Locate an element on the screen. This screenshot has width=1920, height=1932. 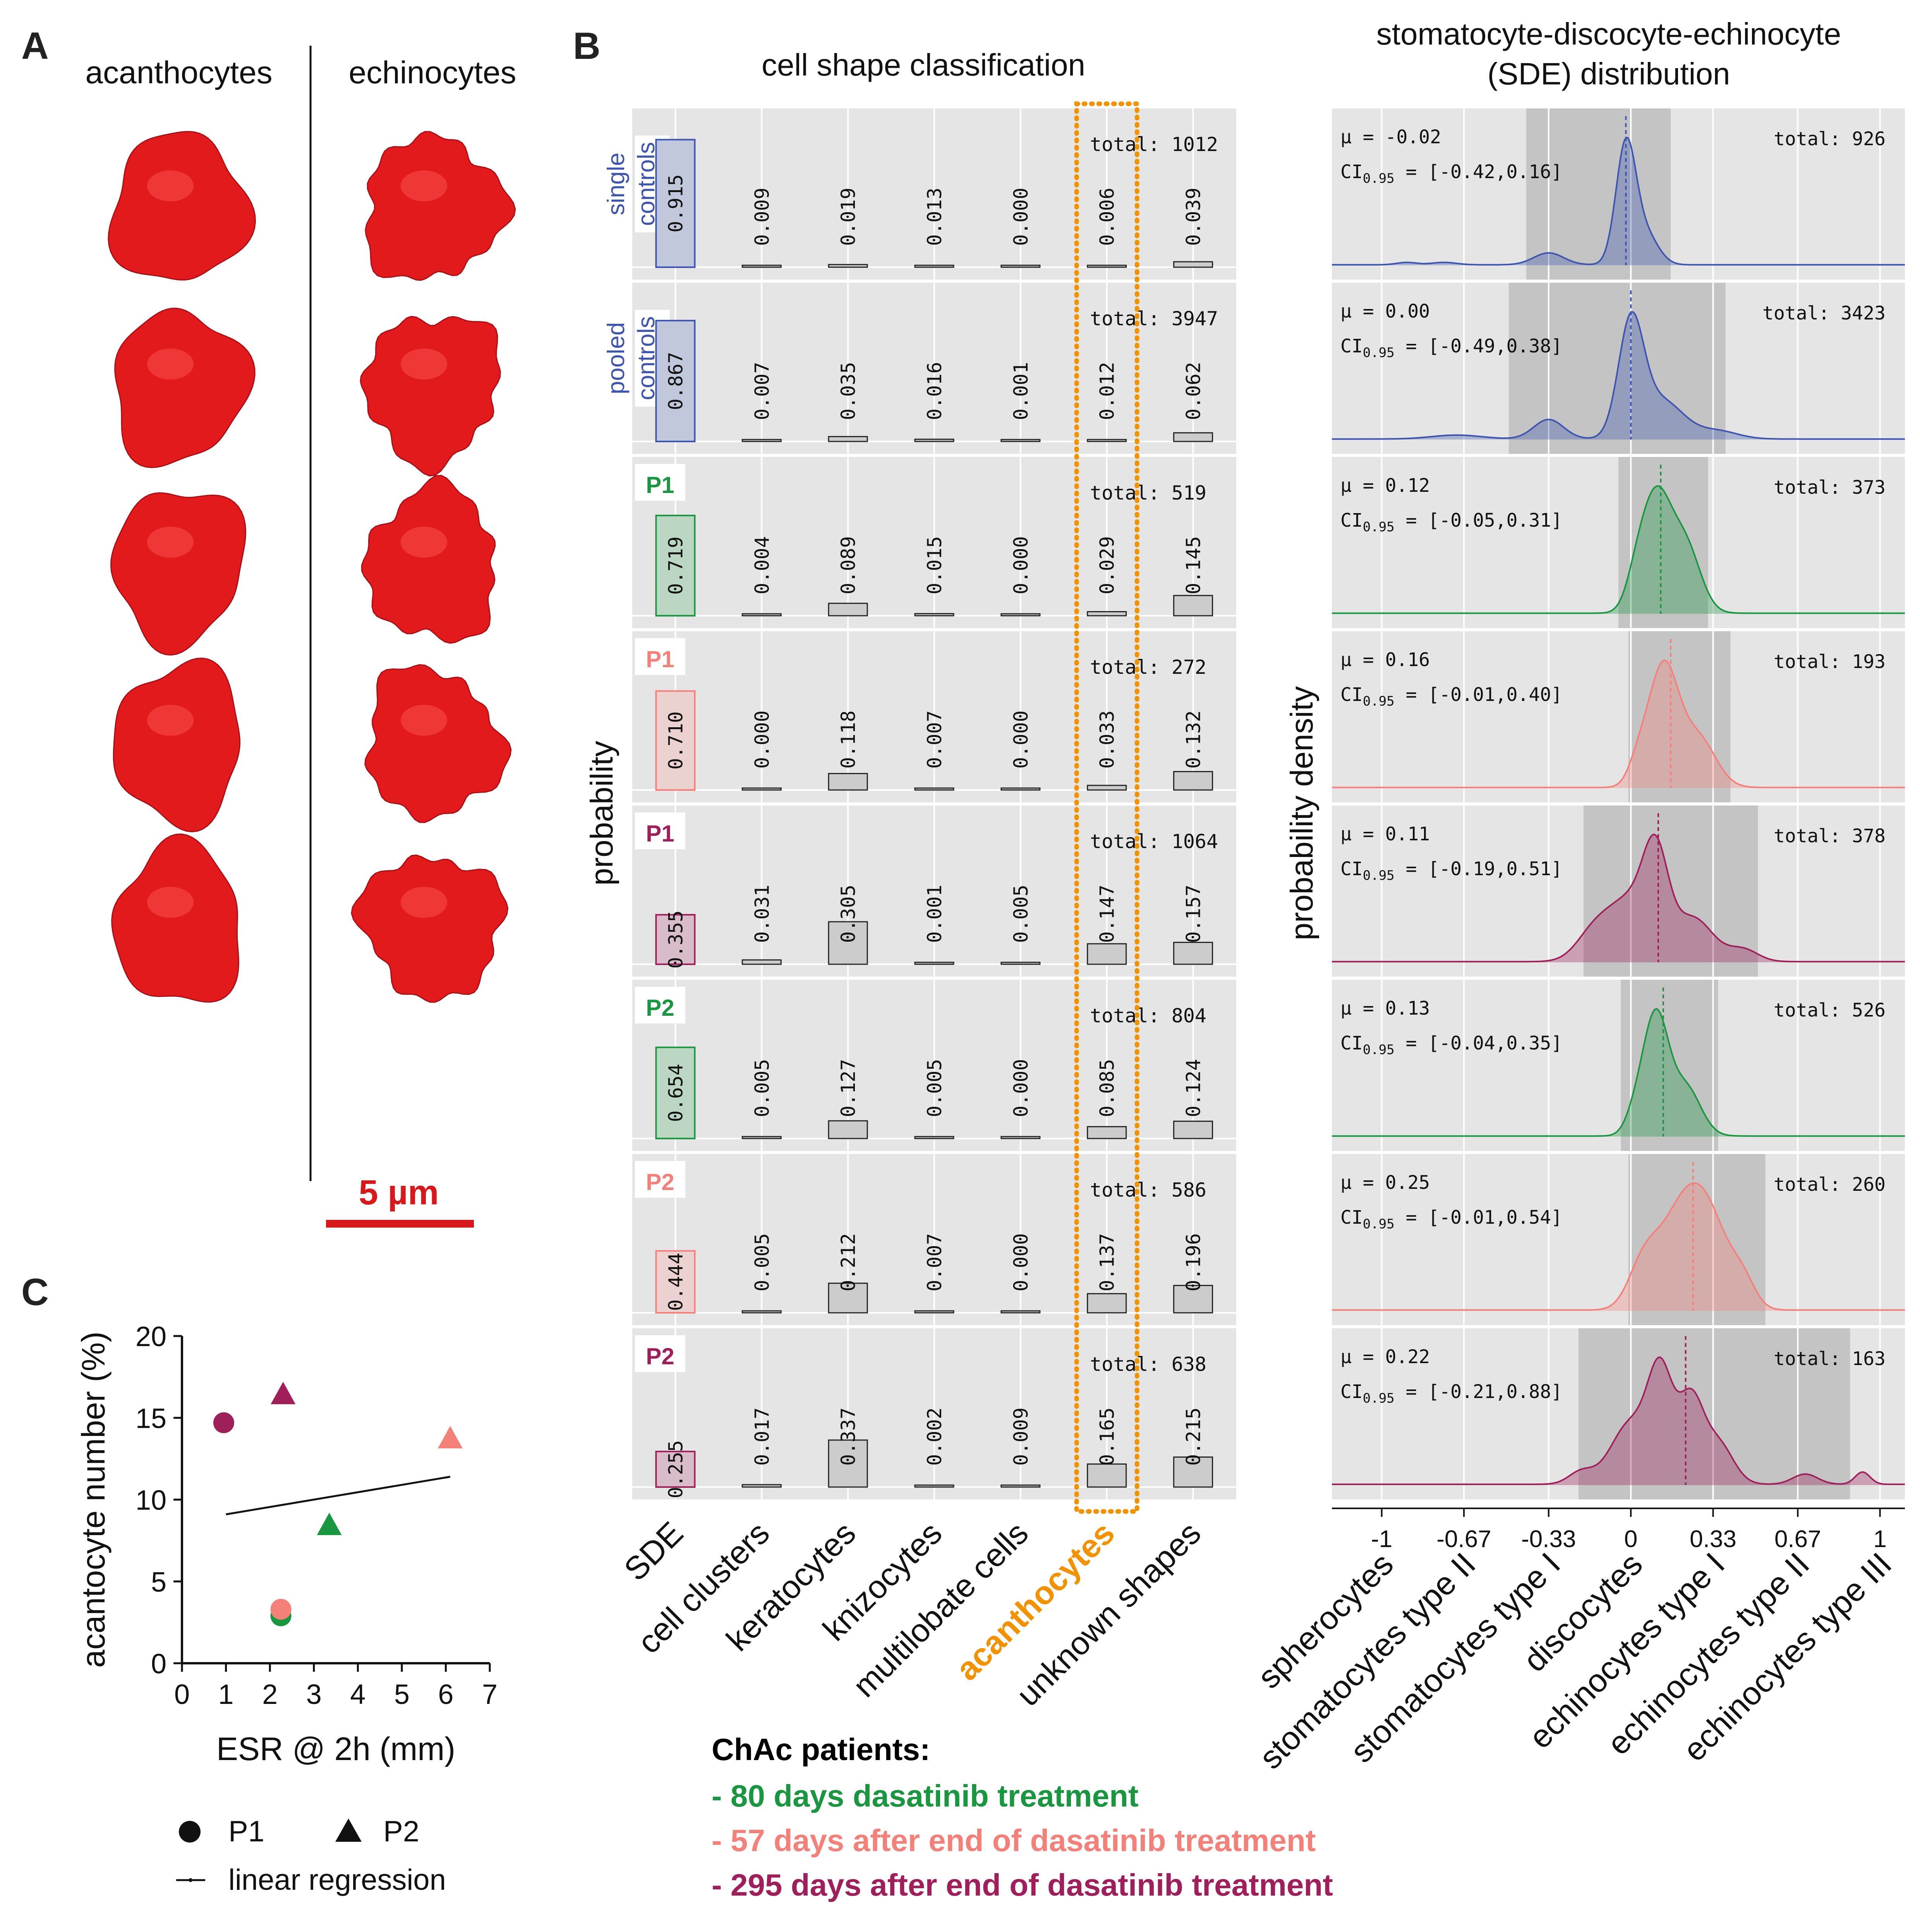
row-total: total: 526 is located at coordinates (1830, 1010).